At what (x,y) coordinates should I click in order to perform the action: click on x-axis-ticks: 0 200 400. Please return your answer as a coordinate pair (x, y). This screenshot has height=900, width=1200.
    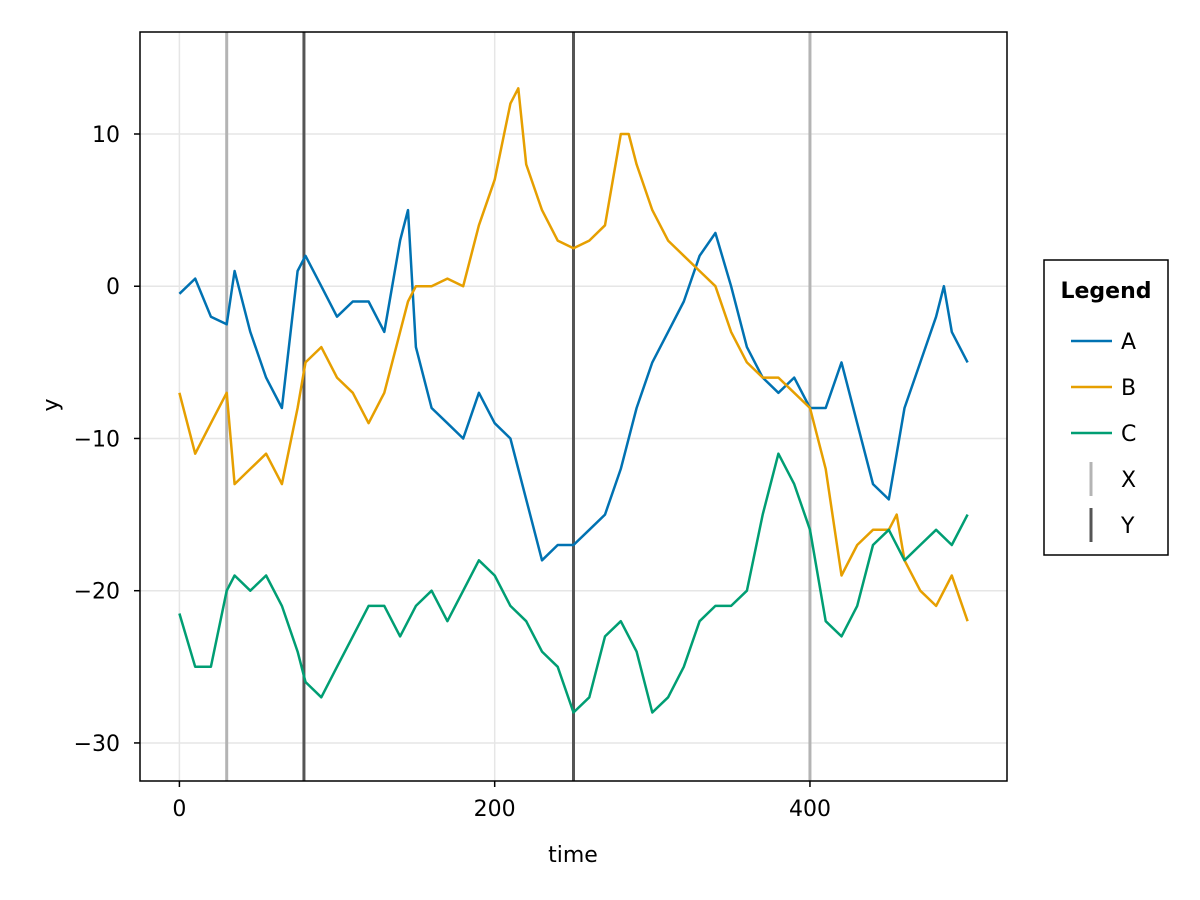
    Looking at the image, I should click on (501, 801).